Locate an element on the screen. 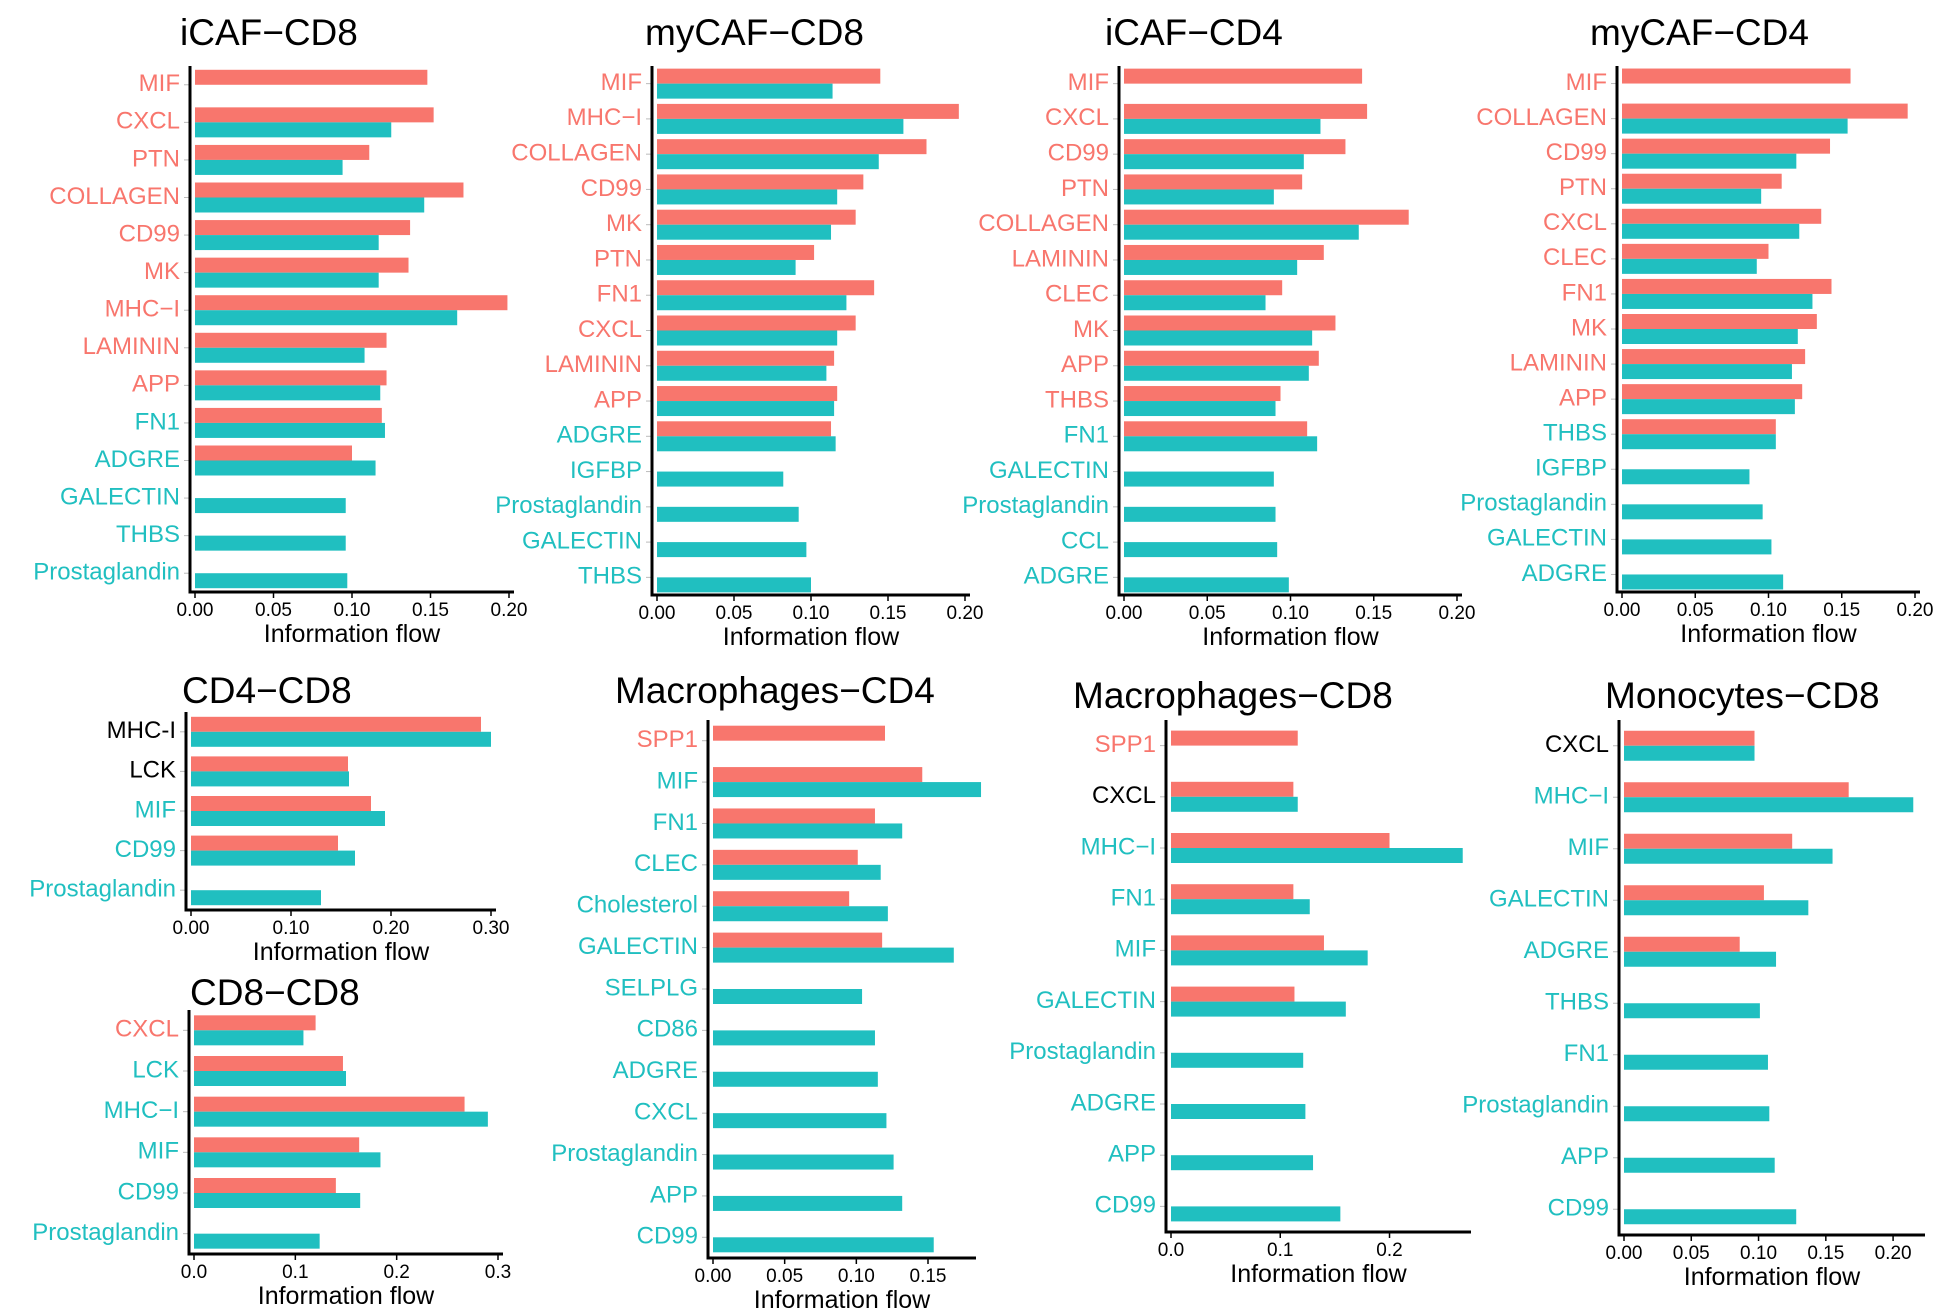  x-tick-label: 0.1 is located at coordinates (295, 1272).